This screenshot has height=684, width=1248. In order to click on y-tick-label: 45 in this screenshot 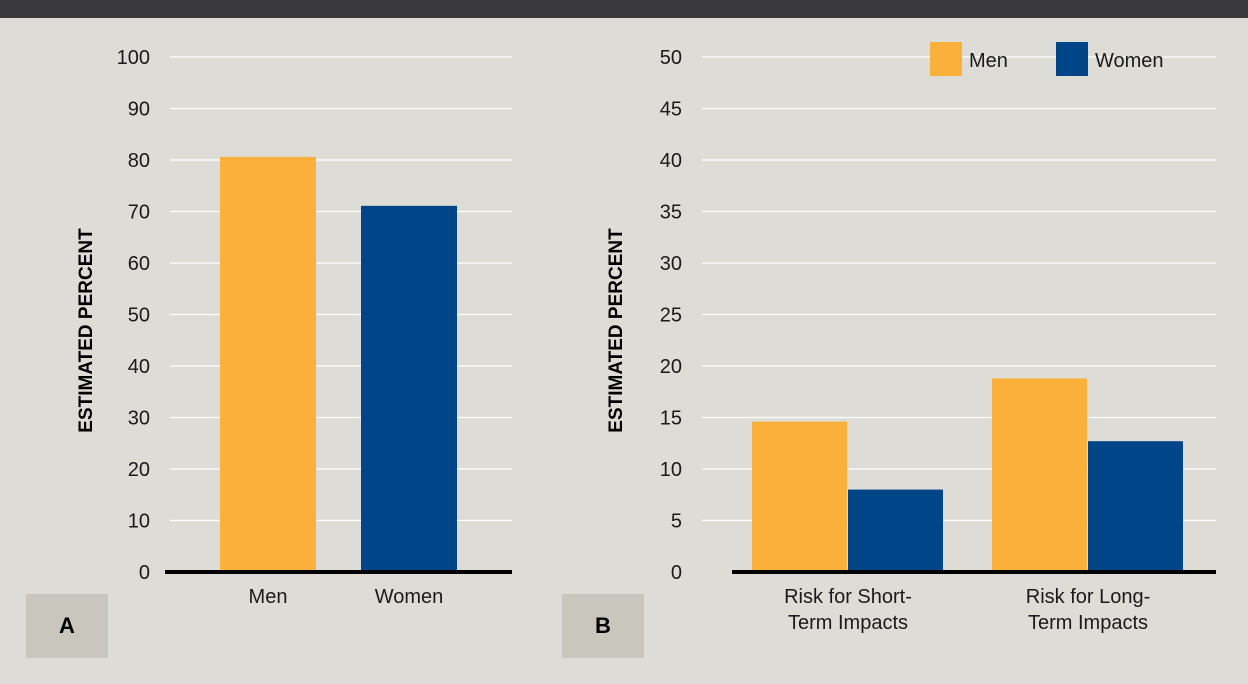, I will do `click(671, 110)`.